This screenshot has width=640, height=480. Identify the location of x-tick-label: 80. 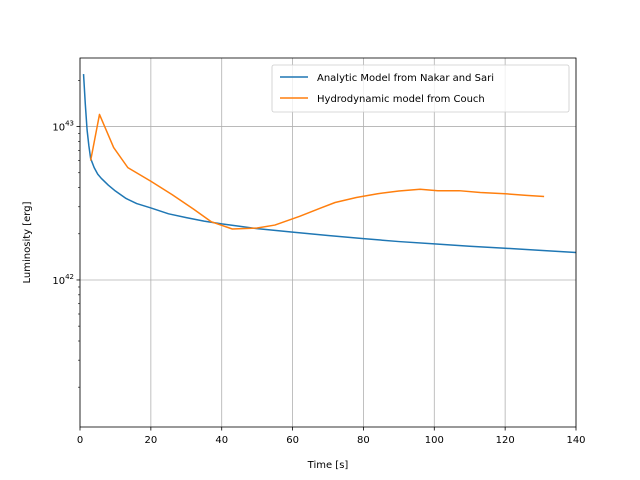
(363, 440).